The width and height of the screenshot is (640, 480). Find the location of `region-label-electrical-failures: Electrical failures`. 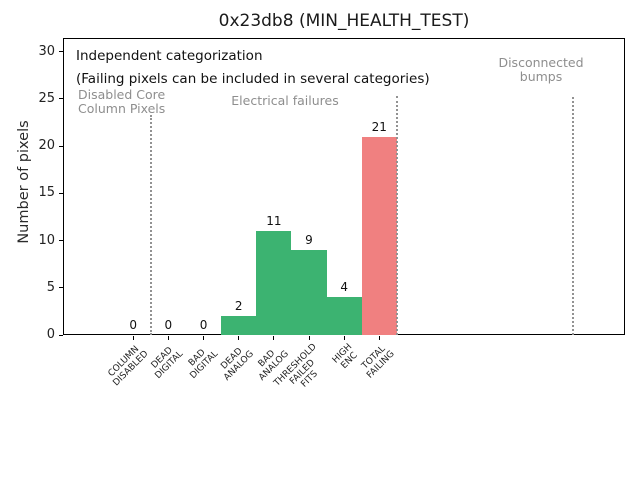

region-label-electrical-failures: Electrical failures is located at coordinates (285, 100).